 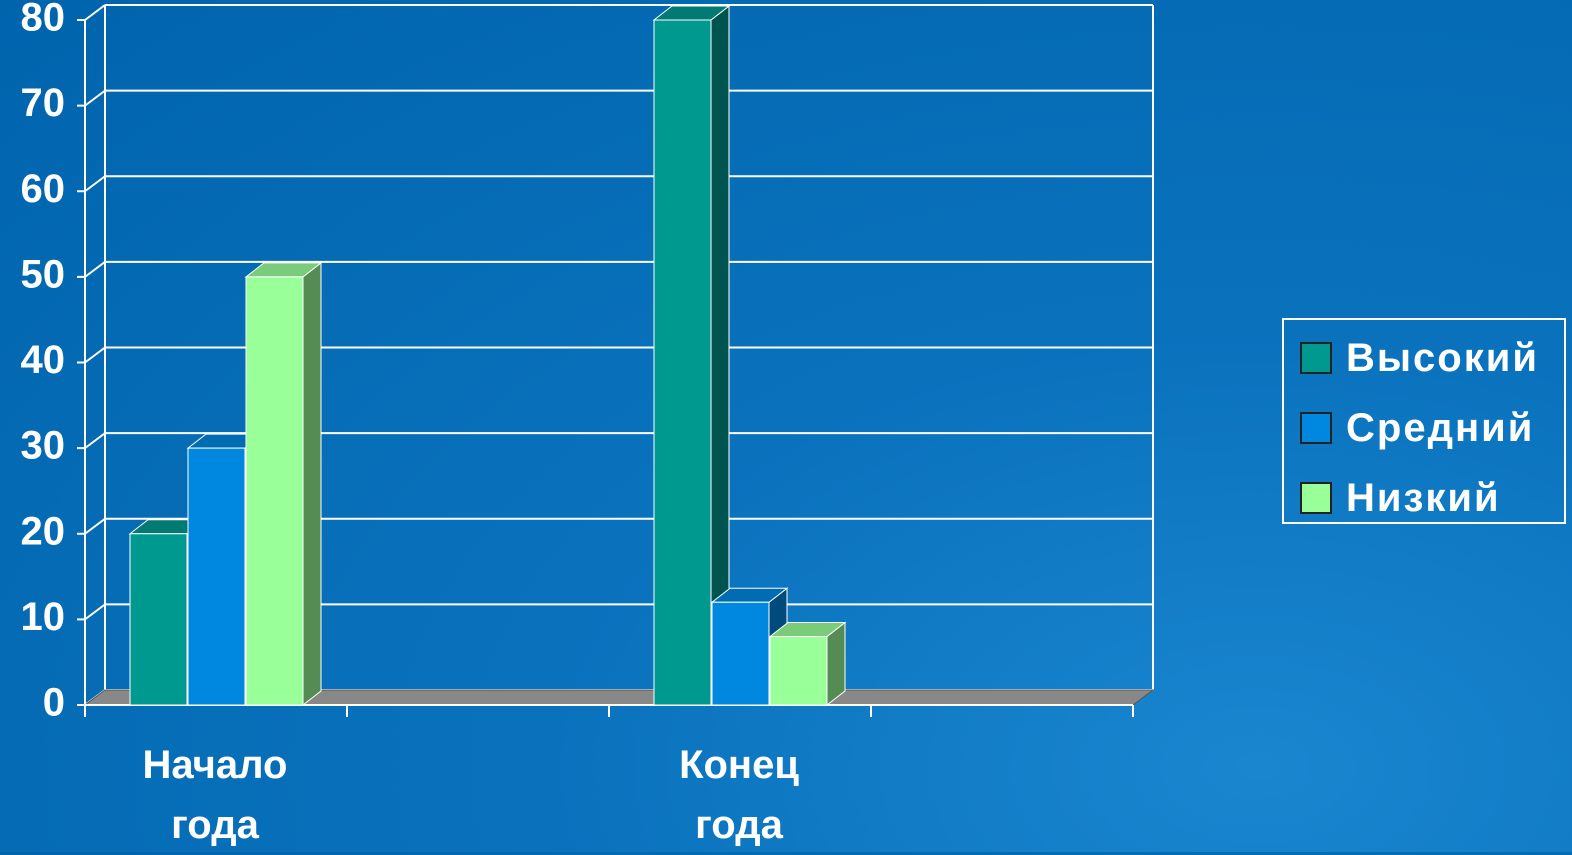 I want to click on y-tick-label: 50, so click(x=43, y=274).